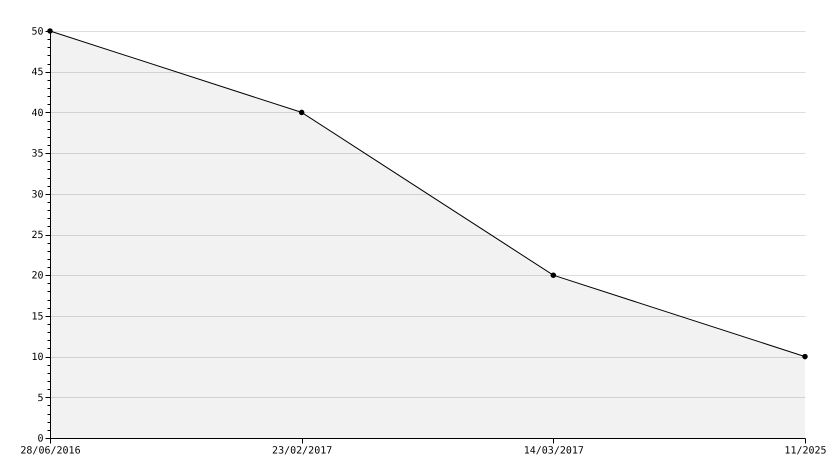 This screenshot has width=834, height=468. Describe the element at coordinates (37, 113) in the screenshot. I see `y-tick-label: 40` at that location.